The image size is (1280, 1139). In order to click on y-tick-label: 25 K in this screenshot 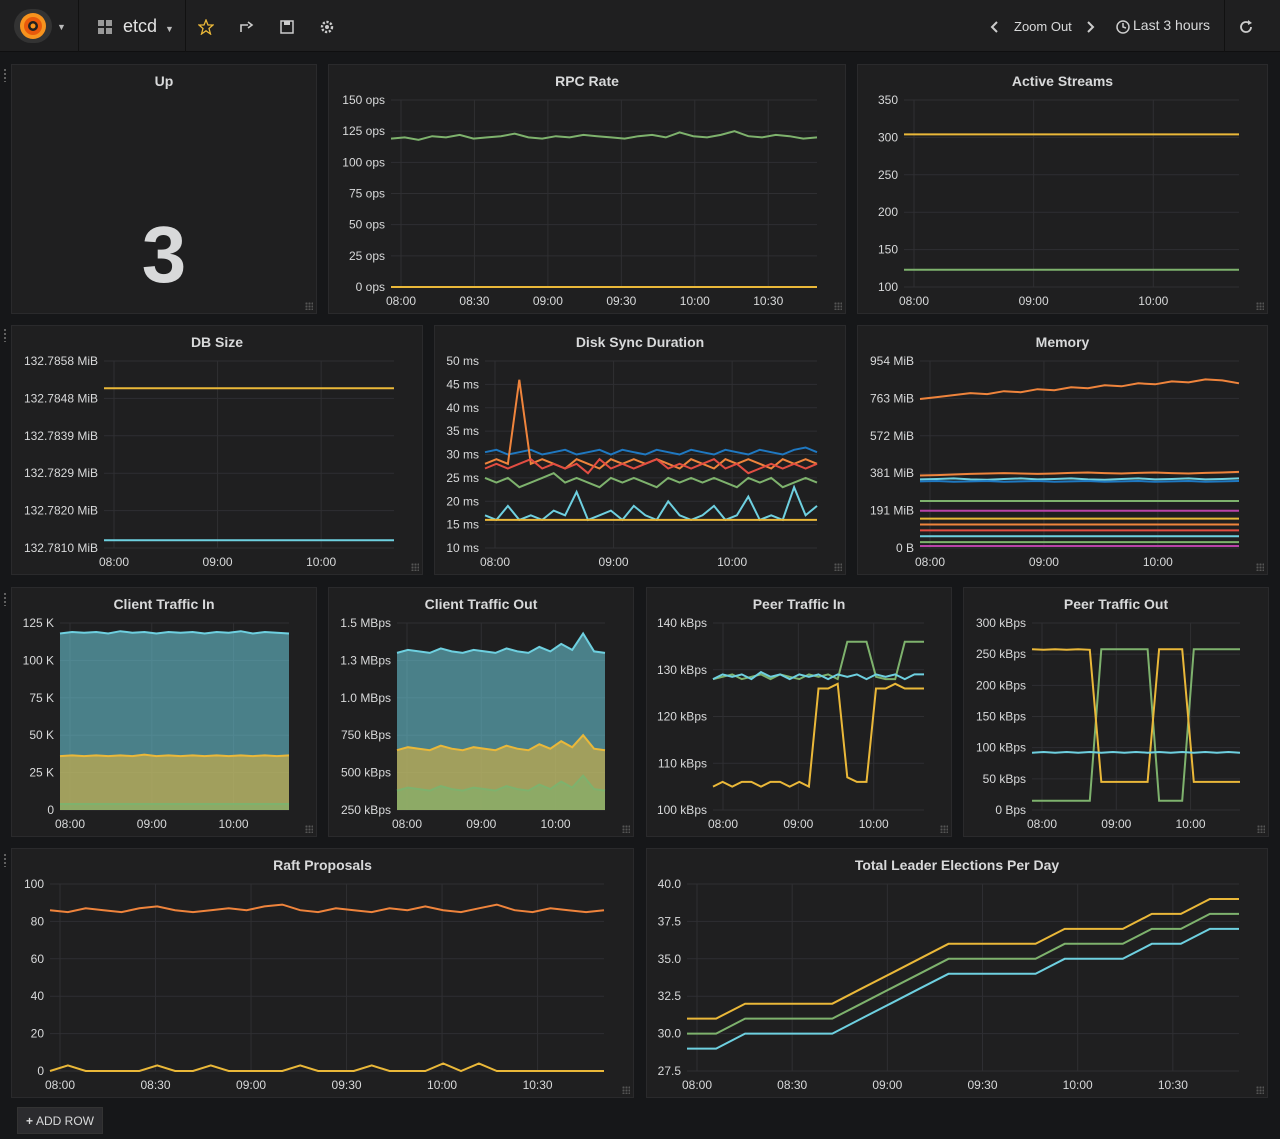, I will do `click(41, 773)`.